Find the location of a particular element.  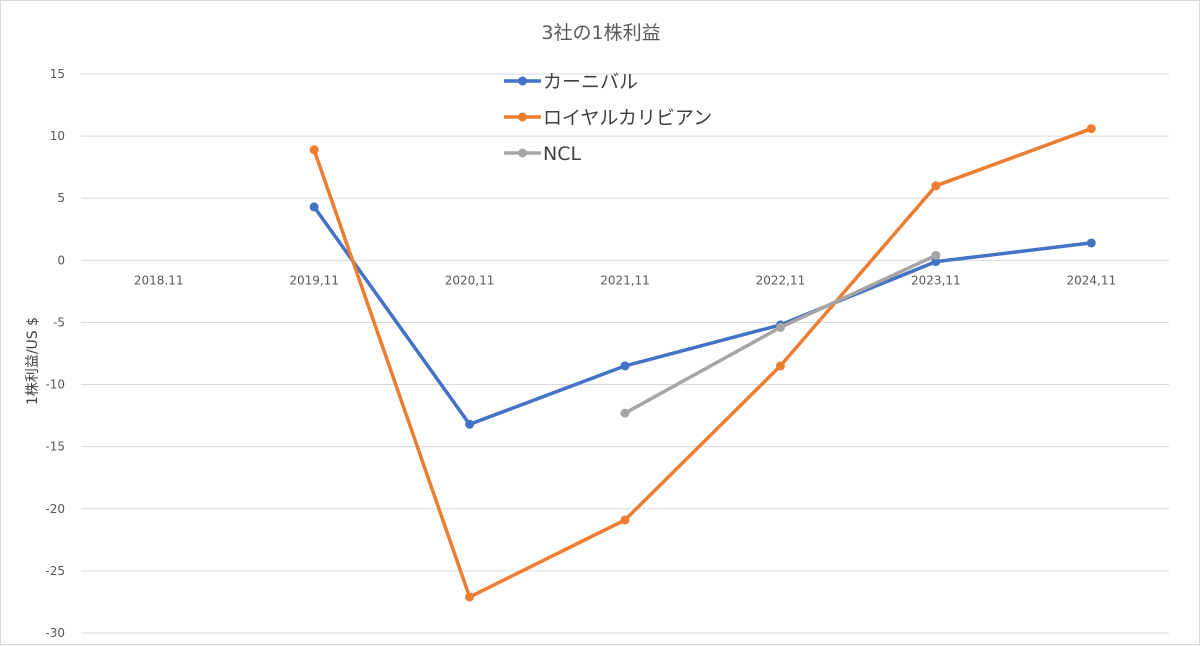

y-tick-label: -10 is located at coordinates (55, 385).